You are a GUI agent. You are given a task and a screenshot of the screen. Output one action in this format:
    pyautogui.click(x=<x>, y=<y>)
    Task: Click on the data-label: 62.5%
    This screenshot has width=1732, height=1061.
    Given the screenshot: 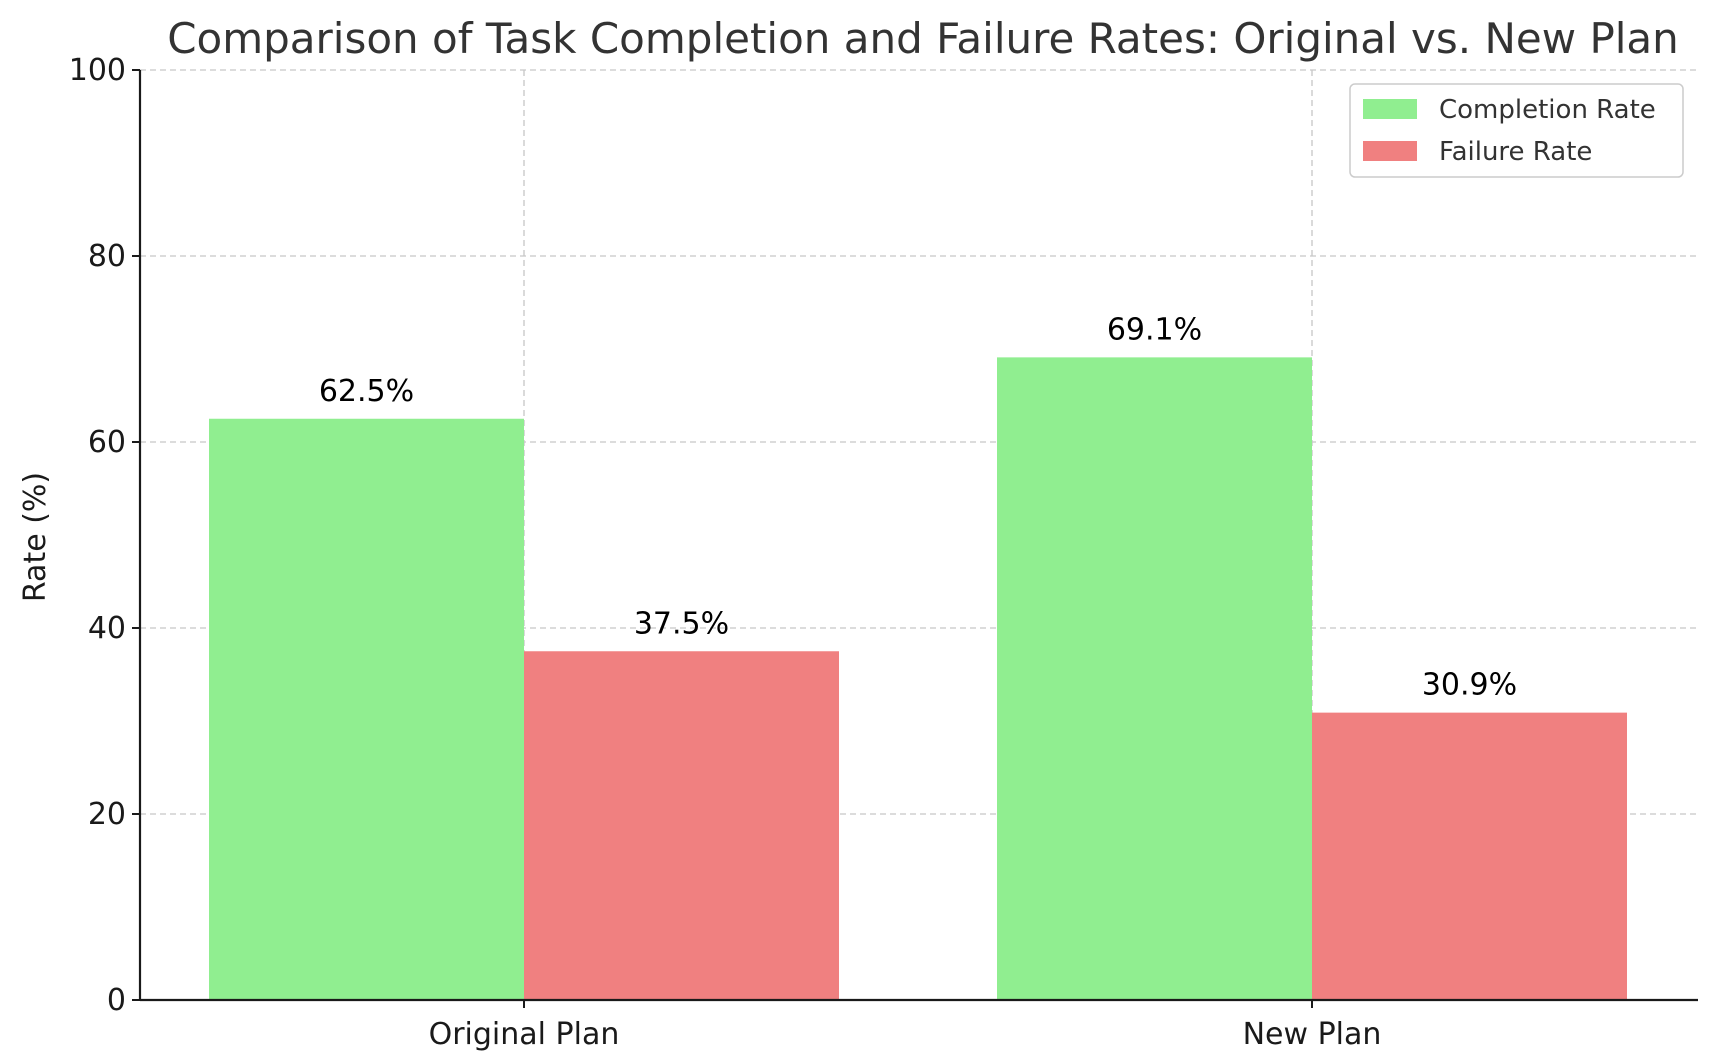 What is the action you would take?
    pyautogui.click(x=366, y=391)
    